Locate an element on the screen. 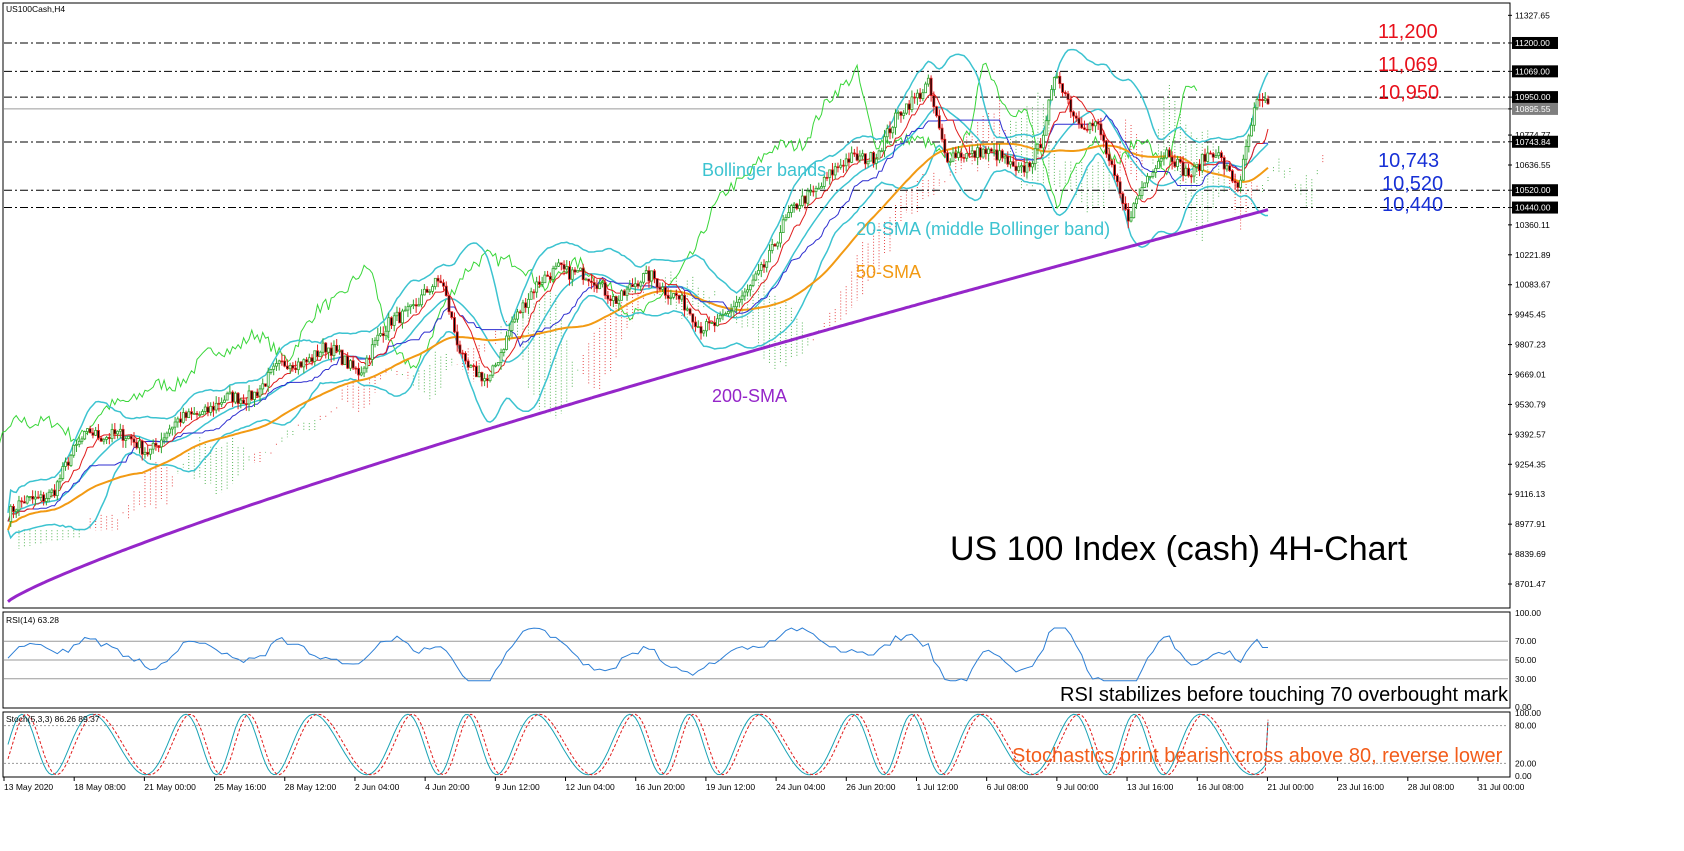  price-tick-label: 10636.55 is located at coordinates (1533, 165).